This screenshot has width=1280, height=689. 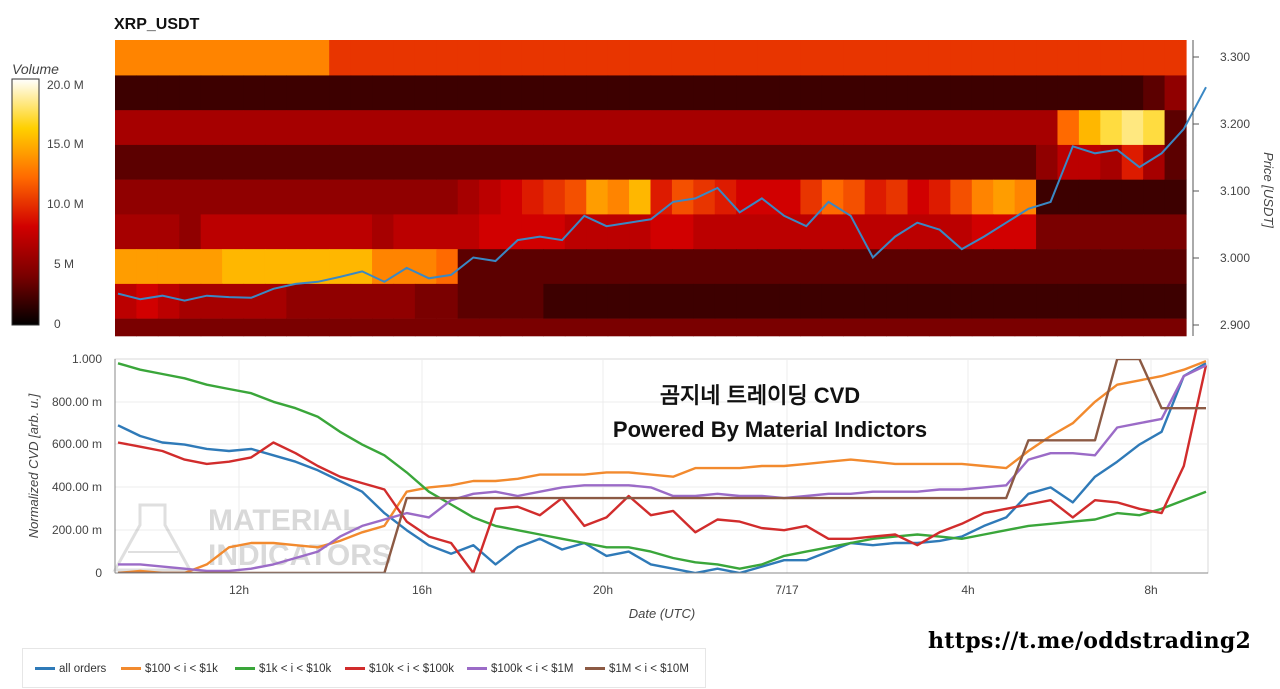 What do you see at coordinates (1090, 641) in the screenshot?
I see `telegram-url: https://t.me/oddstrading2` at bounding box center [1090, 641].